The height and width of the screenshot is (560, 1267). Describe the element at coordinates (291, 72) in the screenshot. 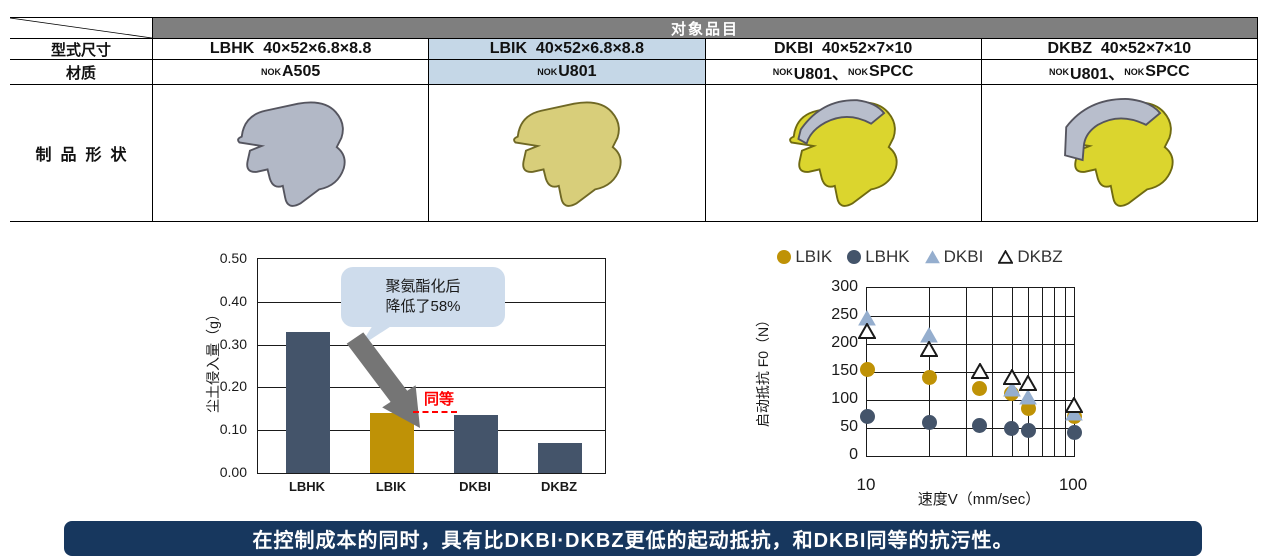

I see `material-LBHK: NOK A505` at that location.